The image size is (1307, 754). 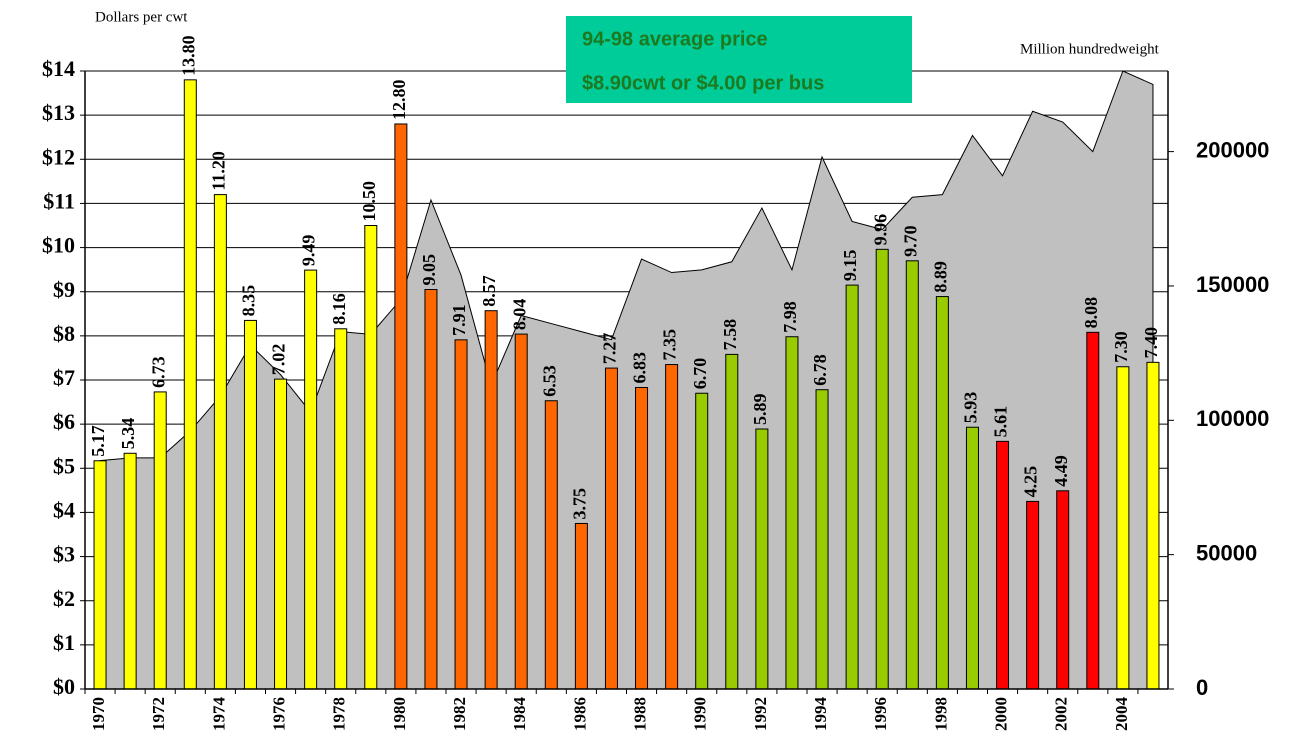 I want to click on y2-tick-label: 150000, so click(x=1232, y=284).